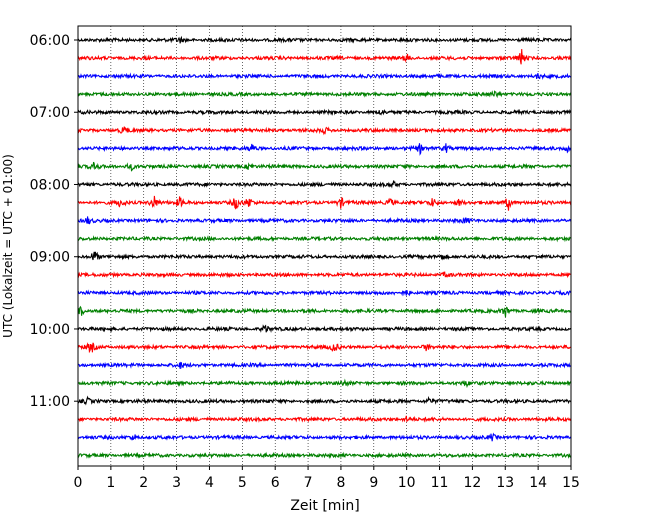 This screenshot has width=650, height=520. I want to click on y-tick-label: 07:00, so click(50, 113).